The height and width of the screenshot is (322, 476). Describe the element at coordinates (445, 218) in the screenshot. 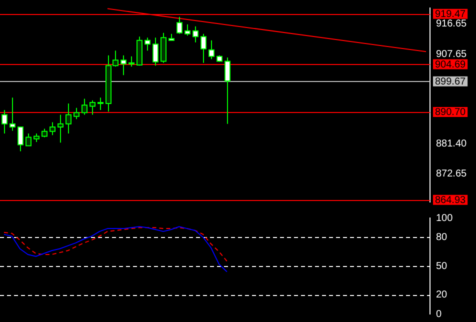

I see `y-tick-label: 100` at that location.